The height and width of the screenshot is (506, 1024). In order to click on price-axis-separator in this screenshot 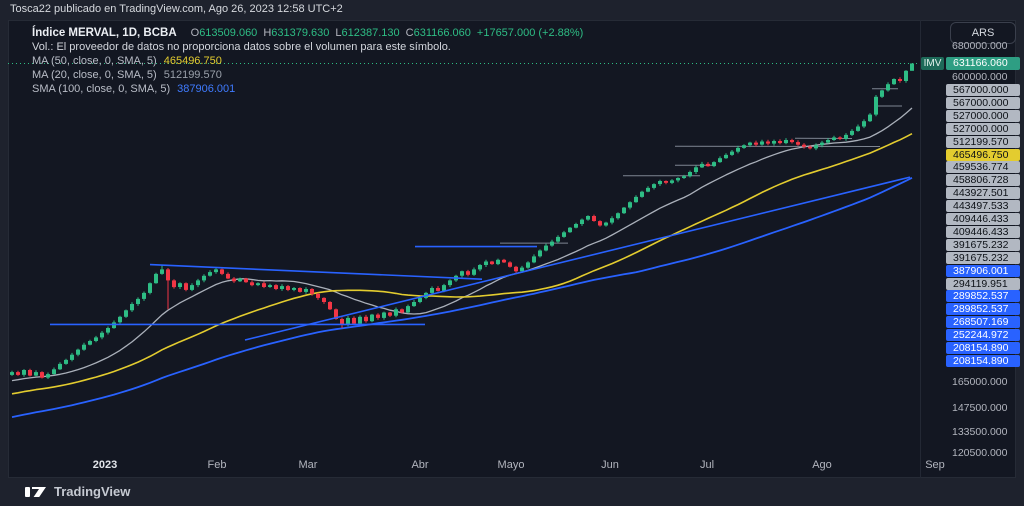, I will do `click(920, 249)`.